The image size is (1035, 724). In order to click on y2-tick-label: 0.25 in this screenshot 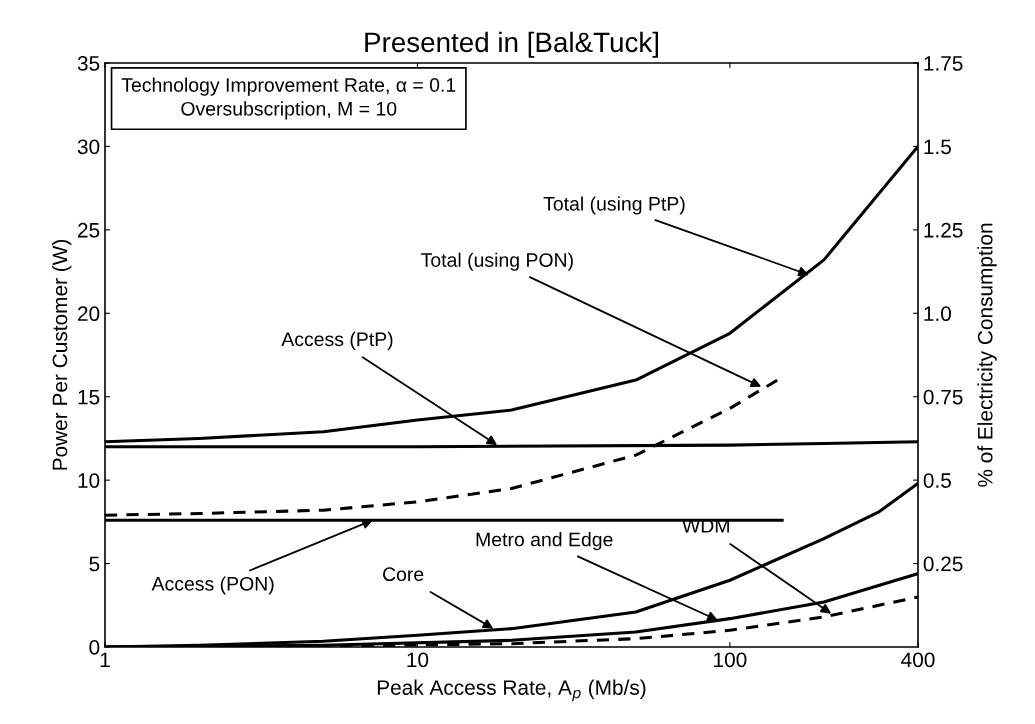, I will do `click(943, 564)`.